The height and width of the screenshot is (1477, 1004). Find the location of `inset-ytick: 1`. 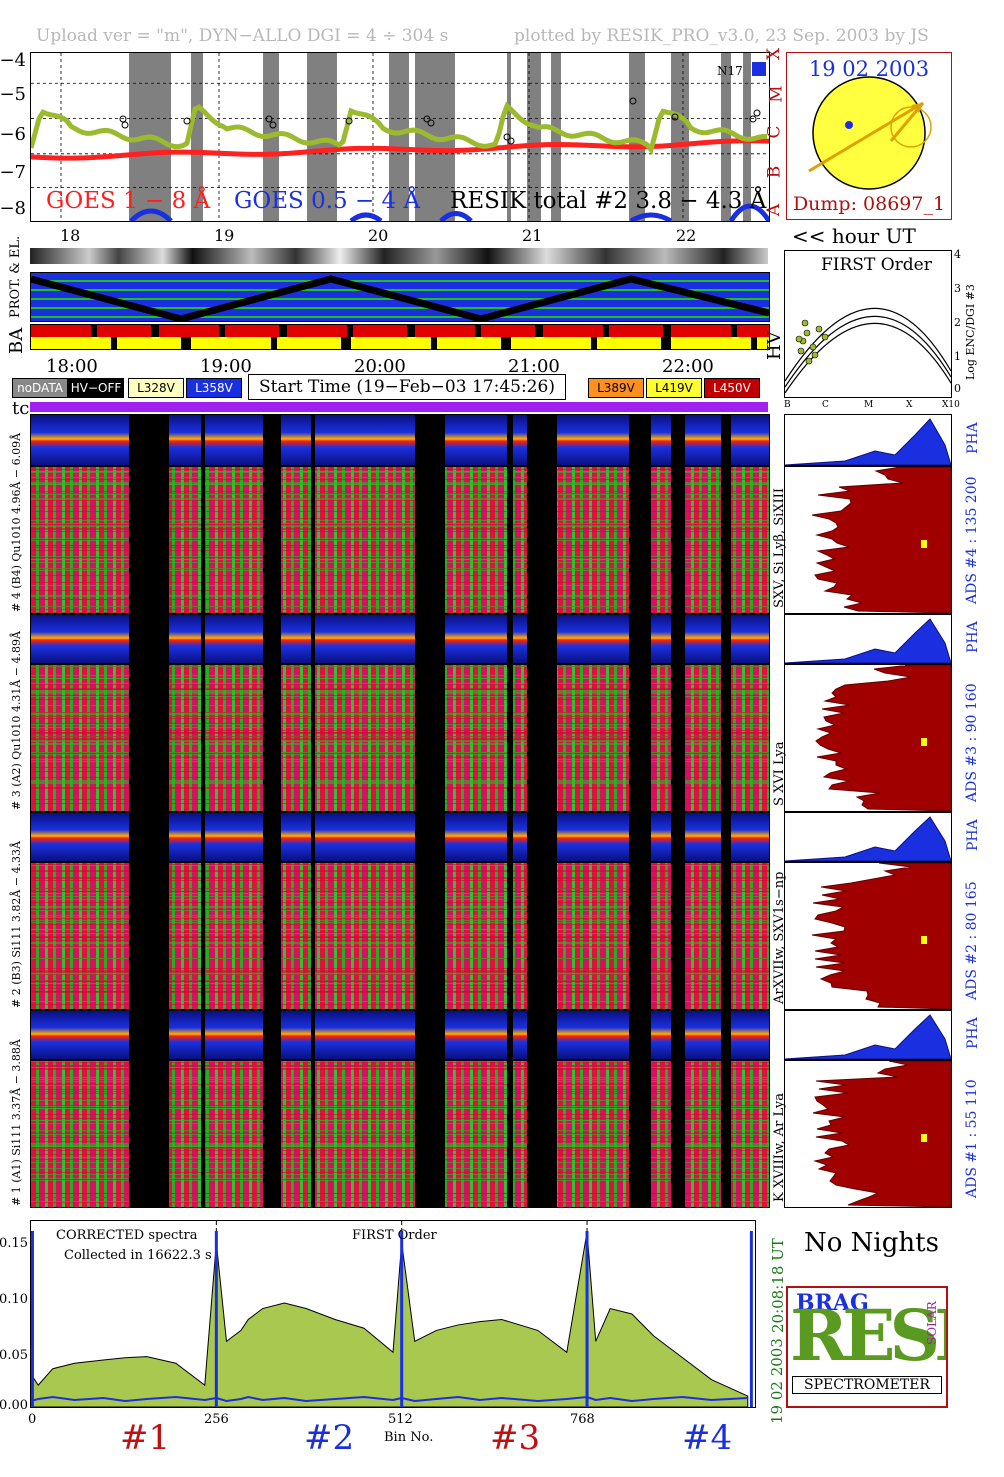

inset-ytick: 1 is located at coordinates (957, 356).